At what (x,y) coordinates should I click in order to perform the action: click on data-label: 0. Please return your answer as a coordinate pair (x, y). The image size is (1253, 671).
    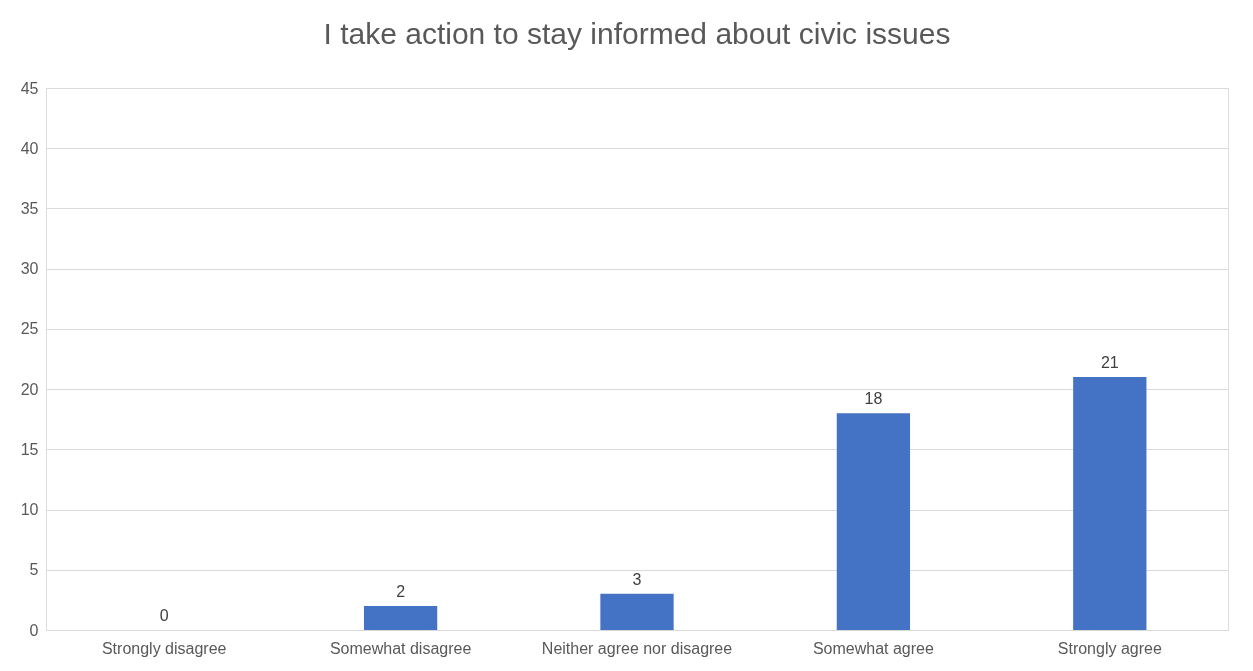
    Looking at the image, I should click on (164, 615).